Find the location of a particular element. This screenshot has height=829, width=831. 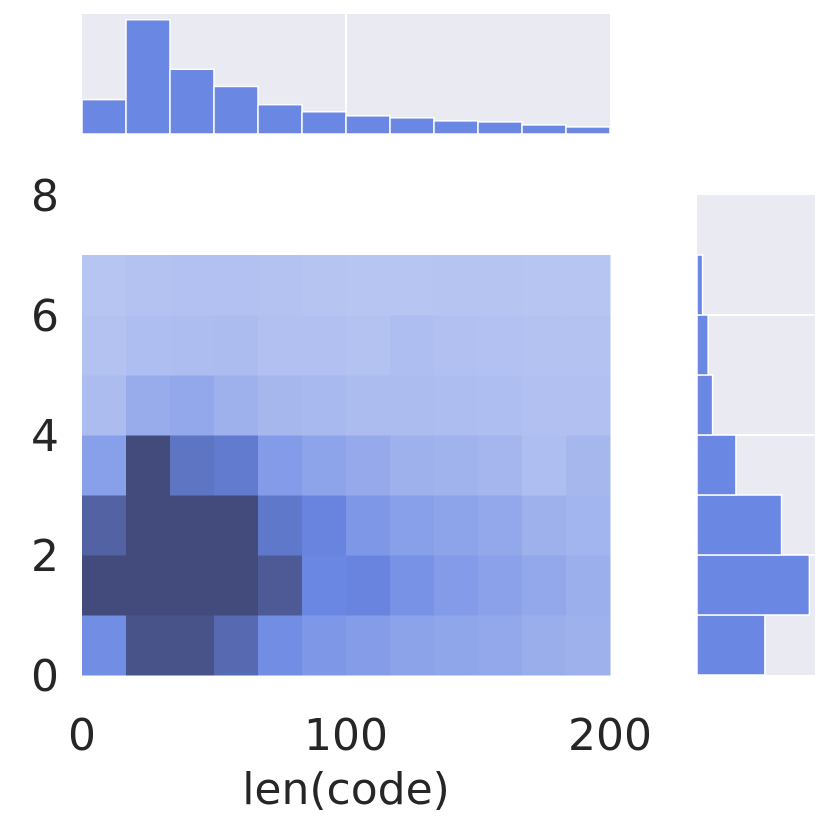

y-tick-label: 8 is located at coordinates (45, 196).